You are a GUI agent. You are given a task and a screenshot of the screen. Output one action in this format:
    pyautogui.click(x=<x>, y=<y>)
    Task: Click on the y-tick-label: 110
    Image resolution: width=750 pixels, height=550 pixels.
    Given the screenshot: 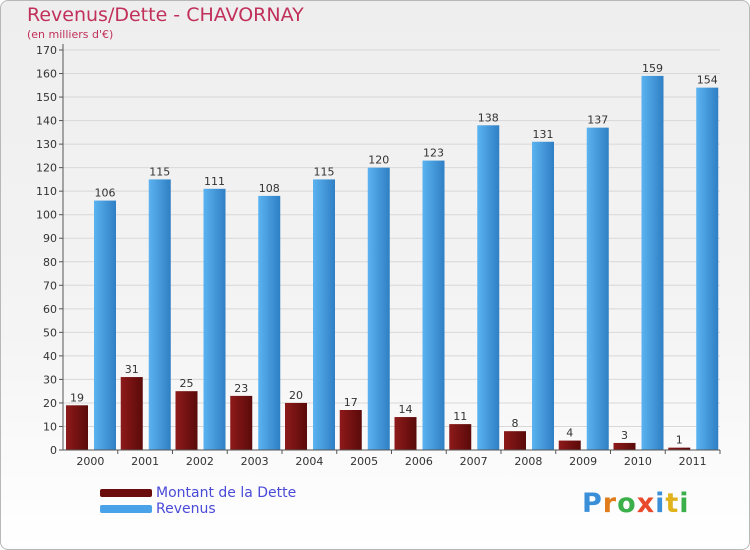 What is the action you would take?
    pyautogui.click(x=46, y=191)
    